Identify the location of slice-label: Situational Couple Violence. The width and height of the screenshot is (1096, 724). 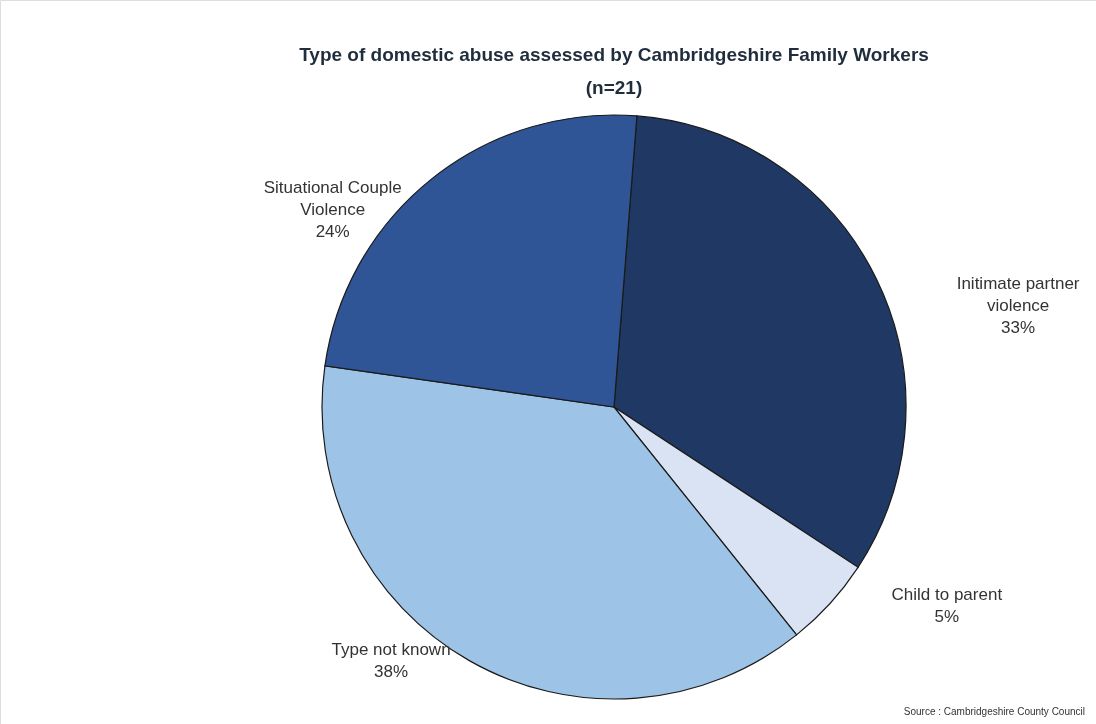
(332, 199).